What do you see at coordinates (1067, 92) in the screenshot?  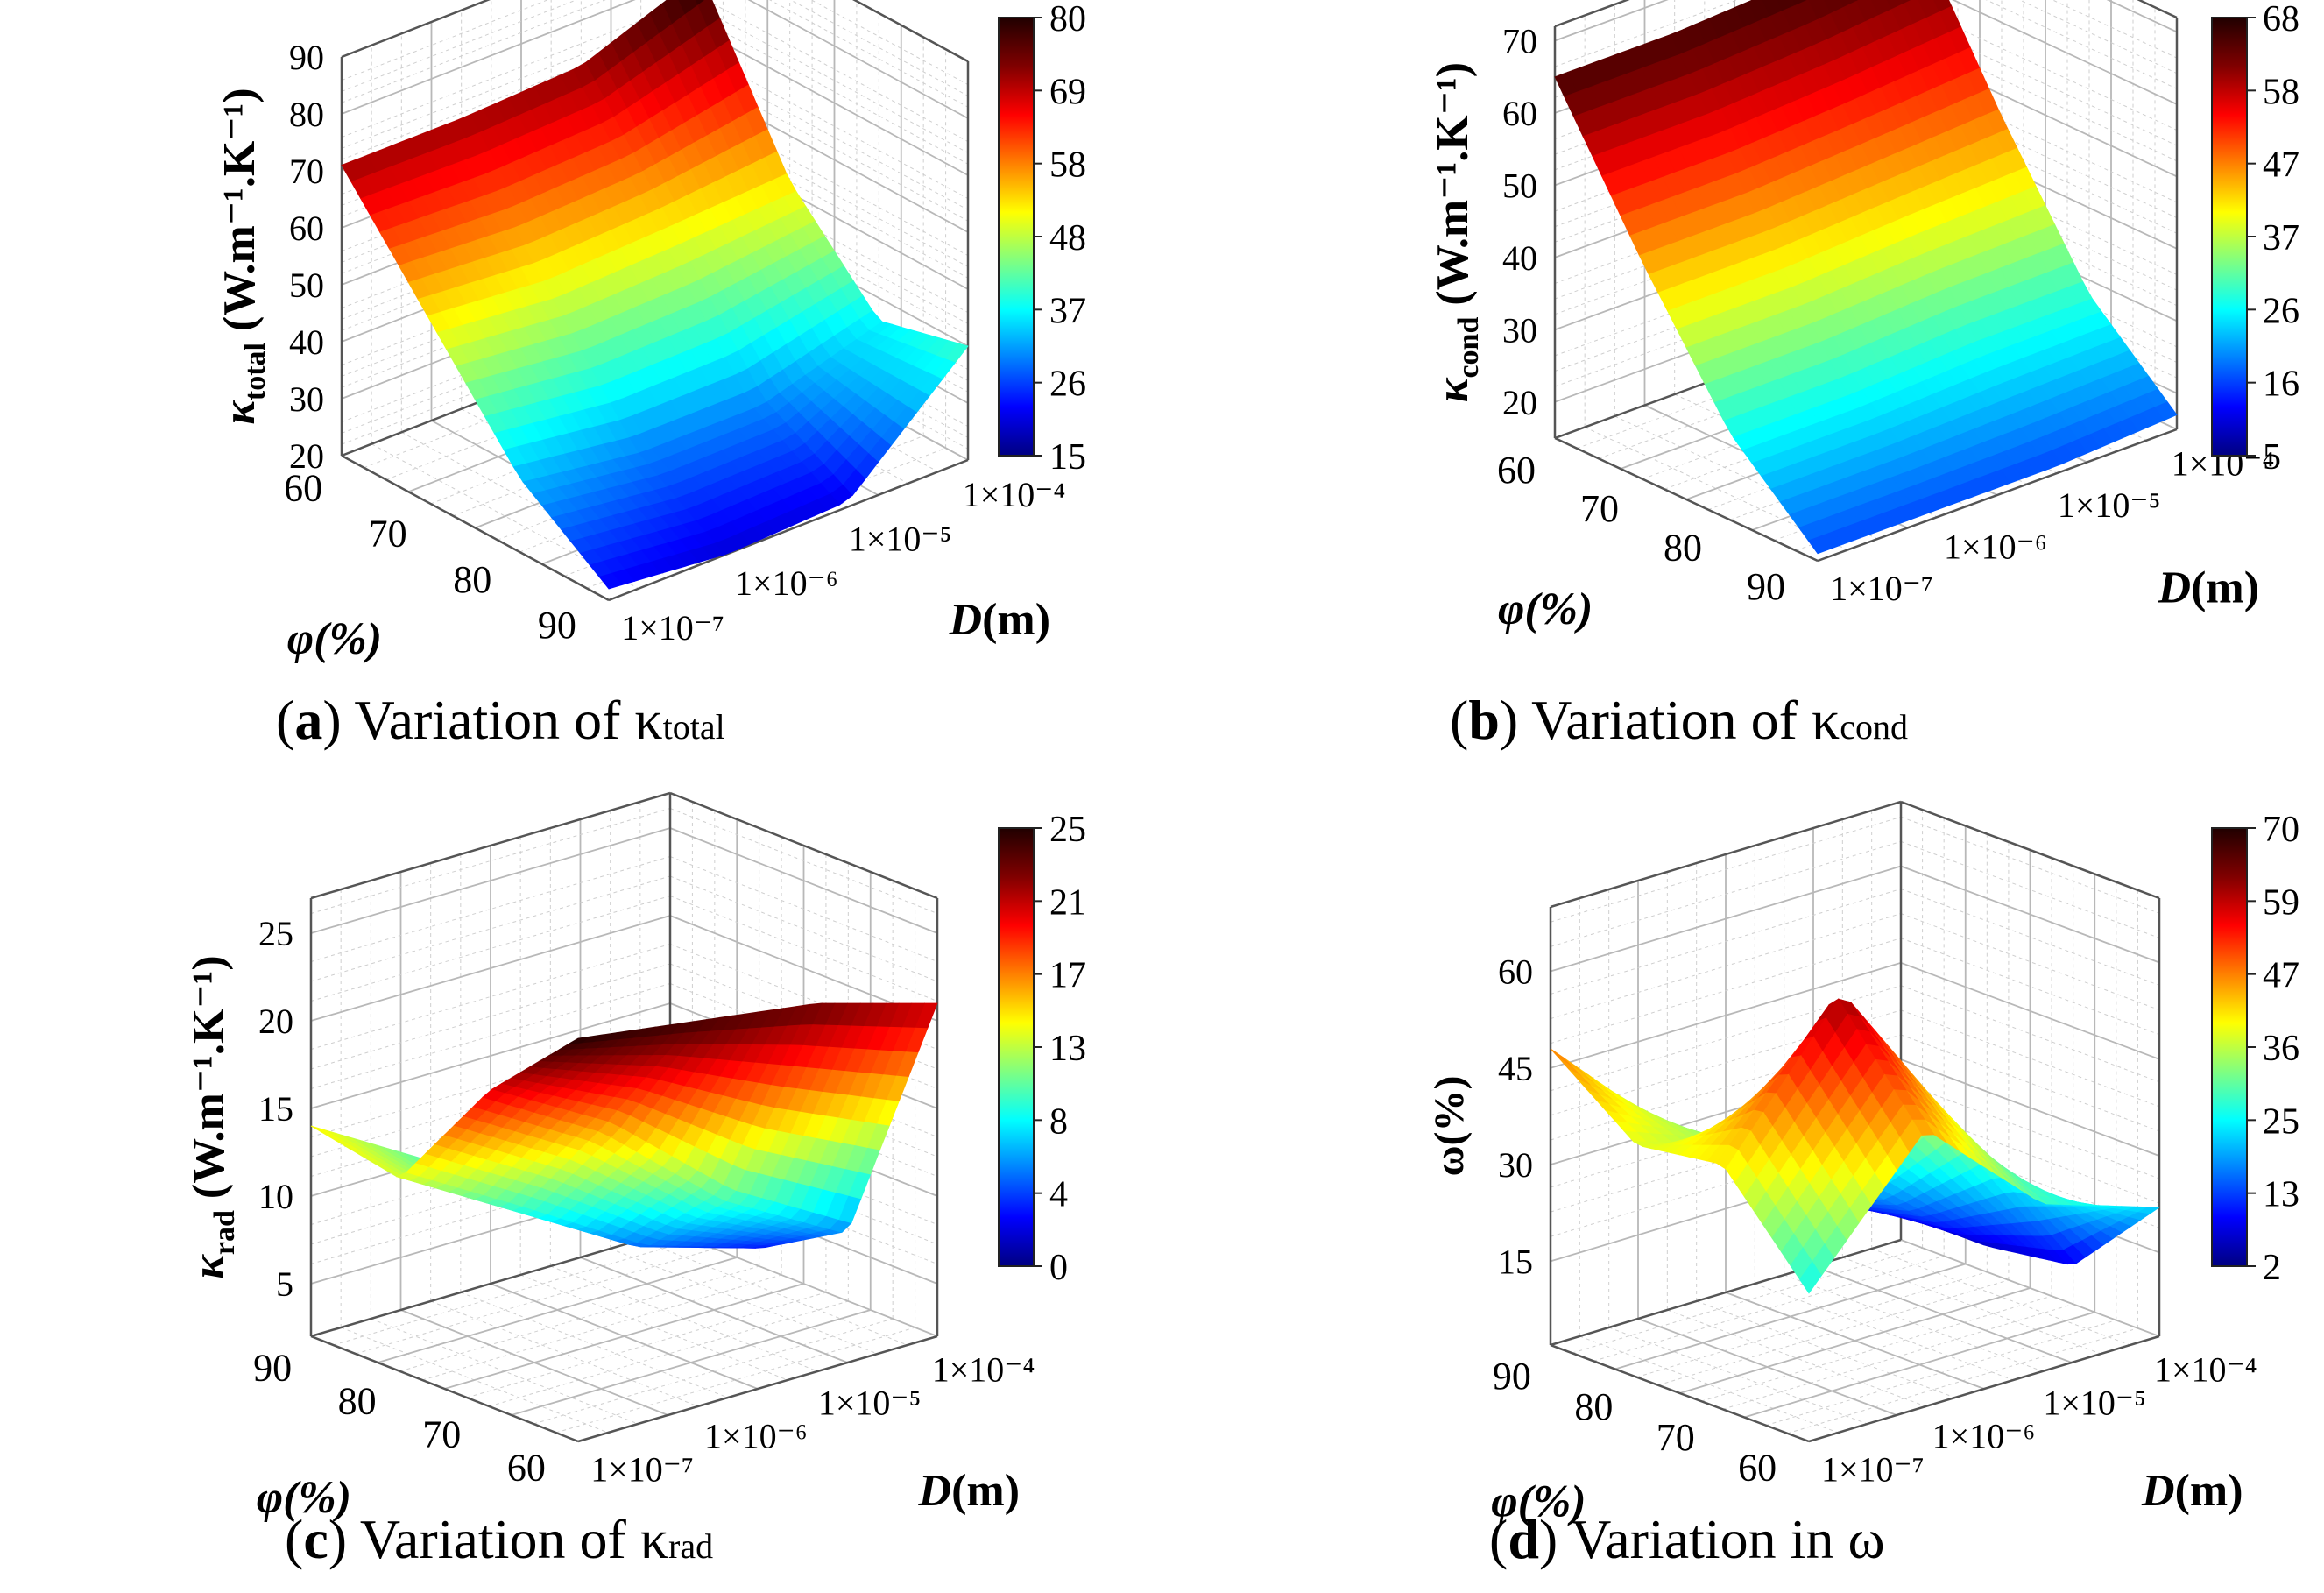 I see `colorbar-tick-label: 69` at bounding box center [1067, 92].